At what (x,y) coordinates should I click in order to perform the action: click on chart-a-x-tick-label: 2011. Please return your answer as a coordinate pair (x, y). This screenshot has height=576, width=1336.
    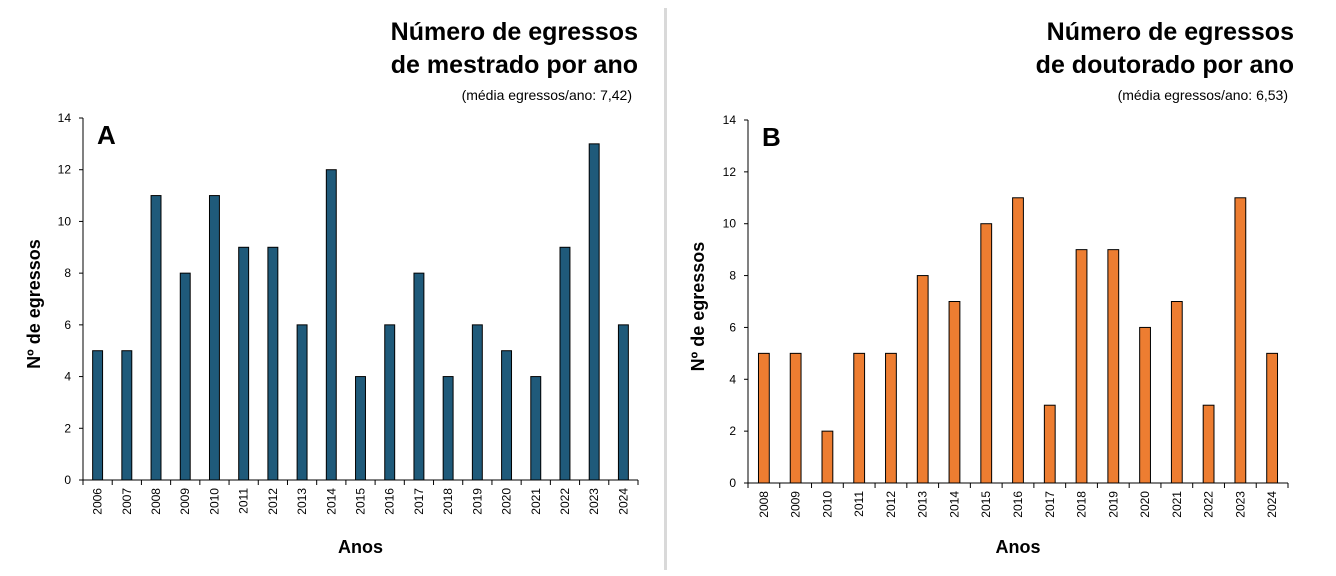
    Looking at the image, I should click on (244, 501).